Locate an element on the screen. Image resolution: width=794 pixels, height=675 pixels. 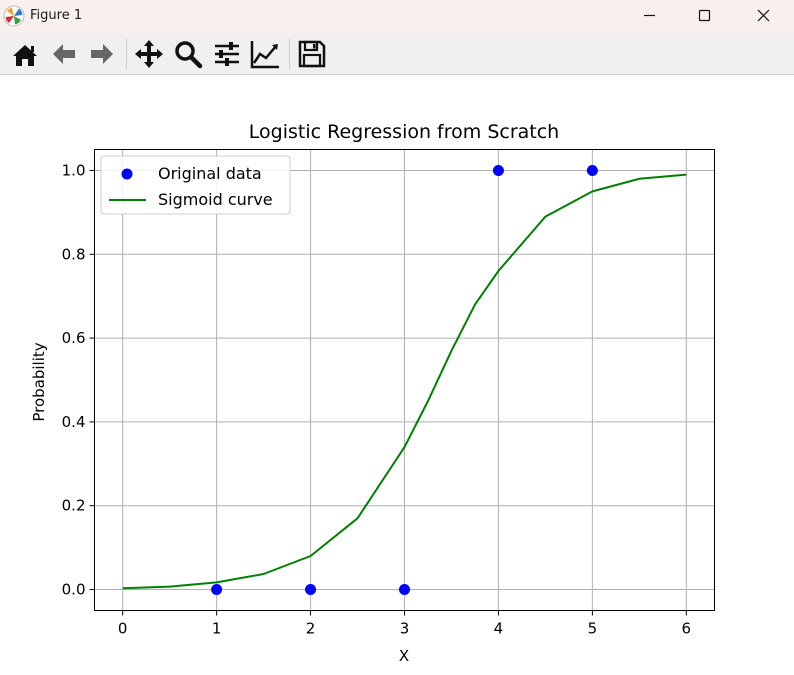
pan-button is located at coordinates (149, 54).